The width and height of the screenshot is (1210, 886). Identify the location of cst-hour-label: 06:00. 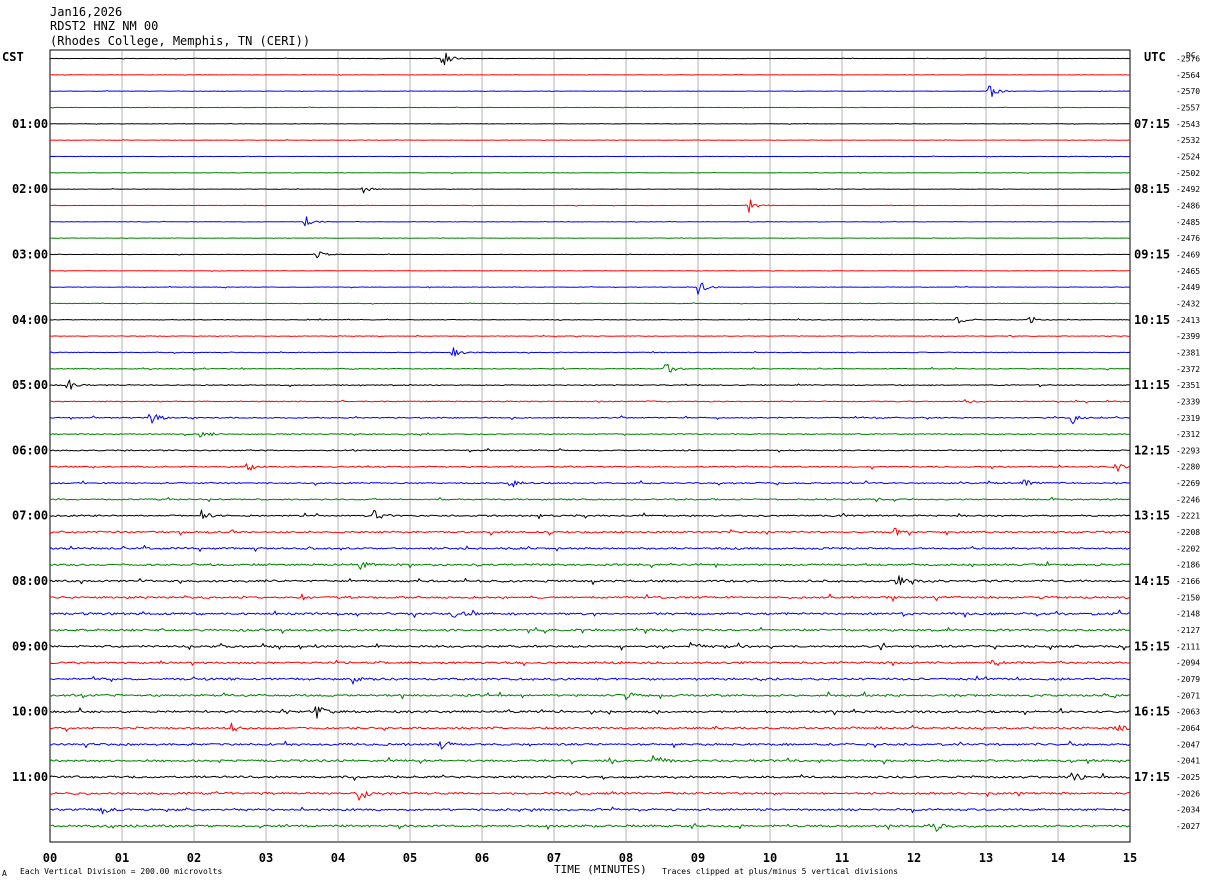
(30, 450).